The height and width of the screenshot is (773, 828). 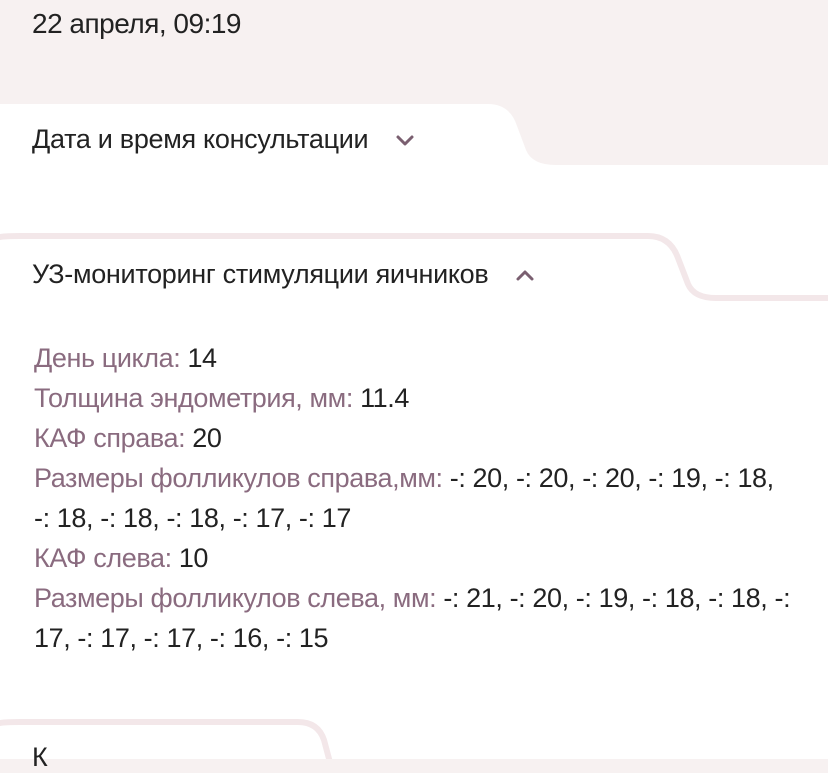 I want to click on section-title: Дата и время консультации, so click(x=200, y=139).